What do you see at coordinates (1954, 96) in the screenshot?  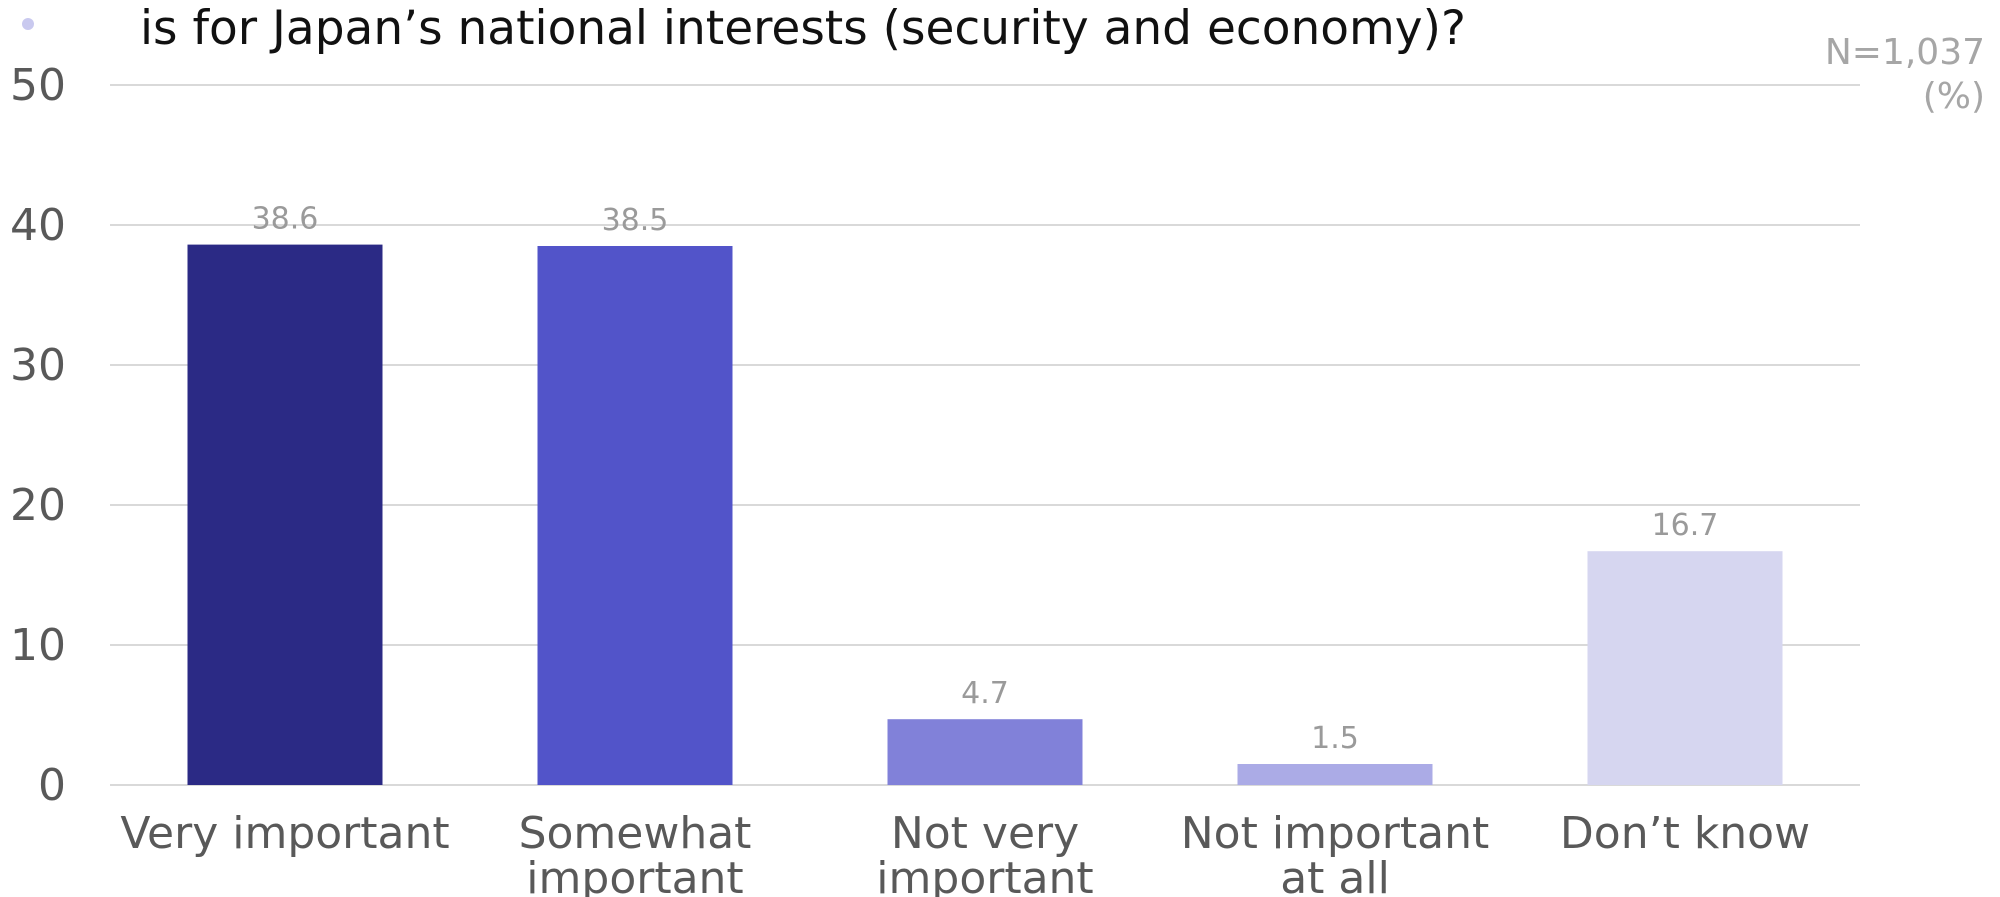 I see `unit-note: (%)` at bounding box center [1954, 96].